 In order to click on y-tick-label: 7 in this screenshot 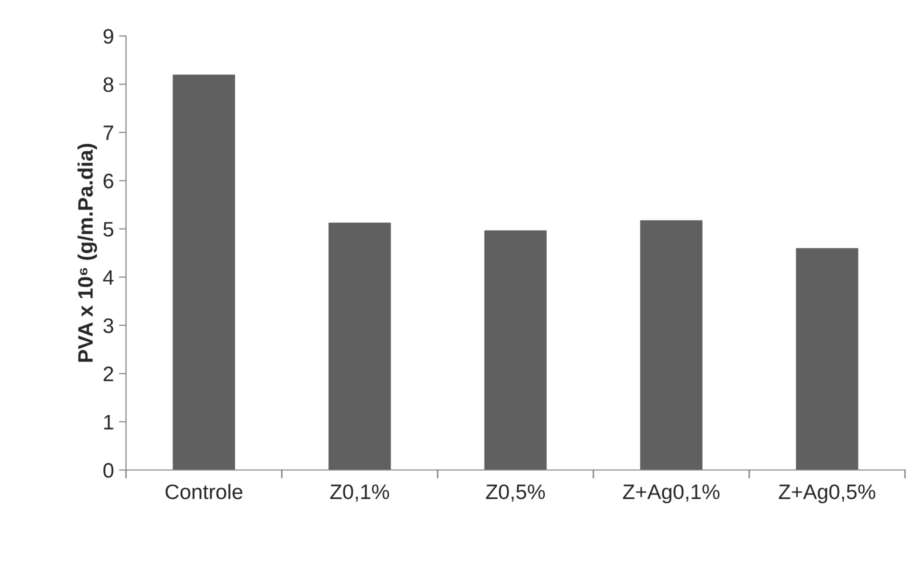, I will do `click(109, 133)`.